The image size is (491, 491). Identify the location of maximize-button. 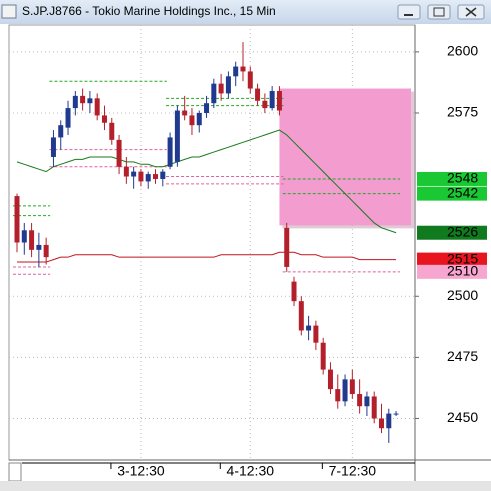
(439, 12).